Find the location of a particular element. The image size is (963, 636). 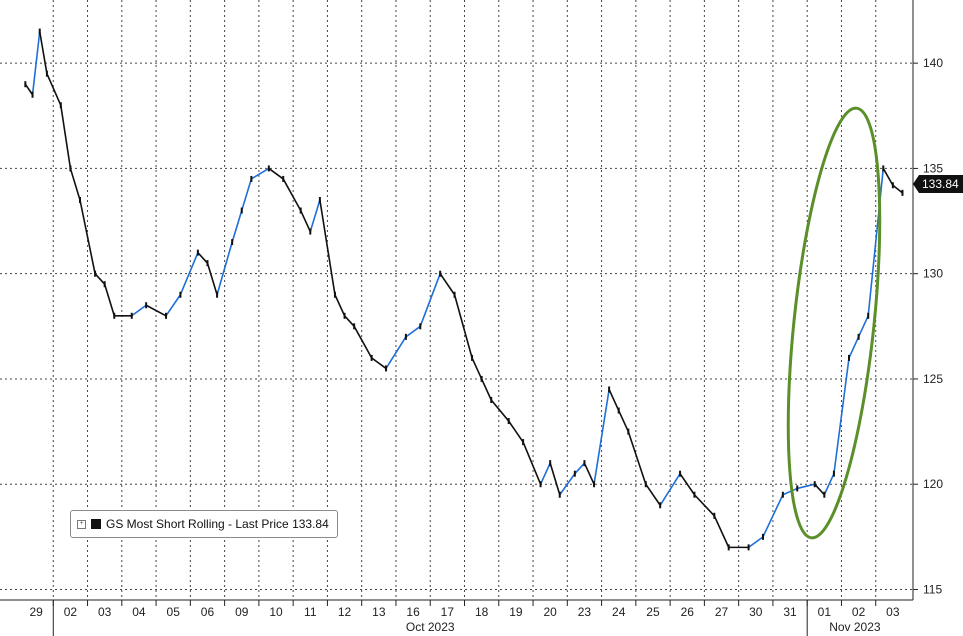

x-tick-label: 11 is located at coordinates (310, 612).